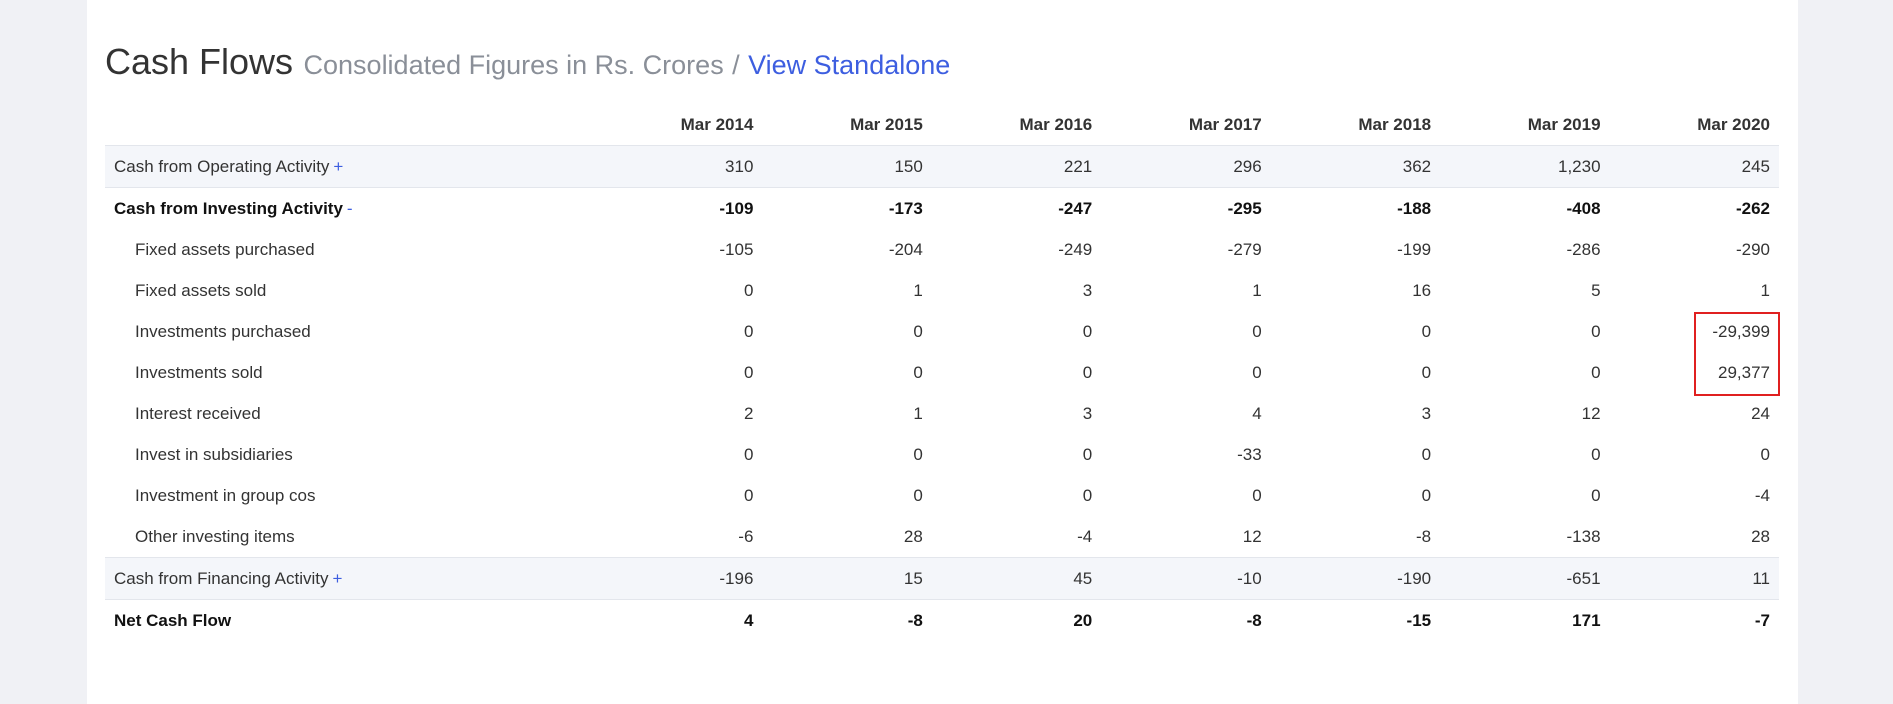 Image resolution: width=1893 pixels, height=704 pixels. Describe the element at coordinates (1075, 249) in the screenshot. I see `table-cell: -249` at that location.